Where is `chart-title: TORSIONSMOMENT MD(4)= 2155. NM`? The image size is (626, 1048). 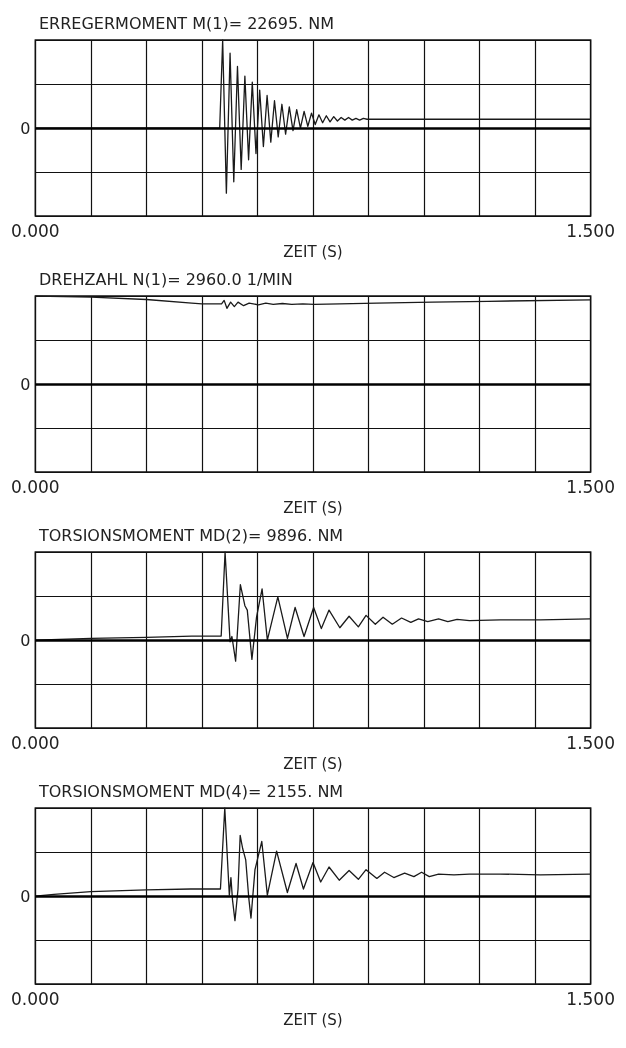
chart-title: TORSIONSMOMENT MD(4)= 2155. NM is located at coordinates (191, 791).